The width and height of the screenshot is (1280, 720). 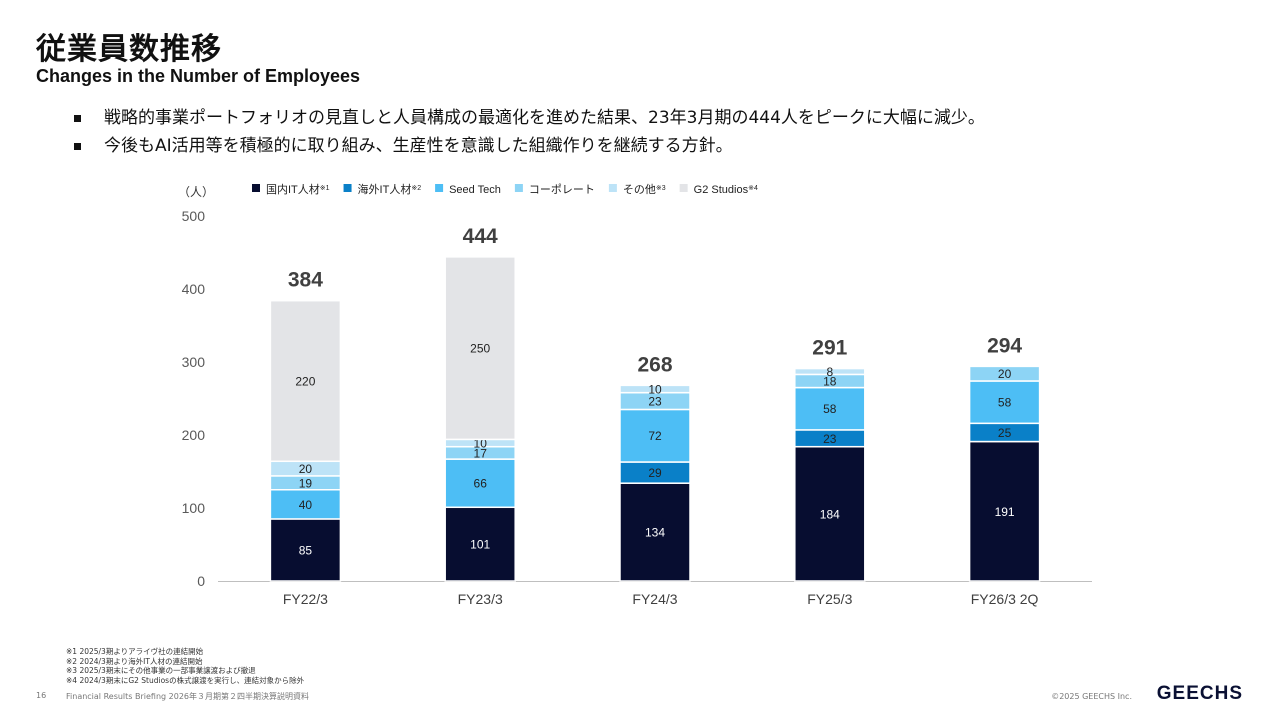 I want to click on data-label: 25, so click(x=1005, y=433).